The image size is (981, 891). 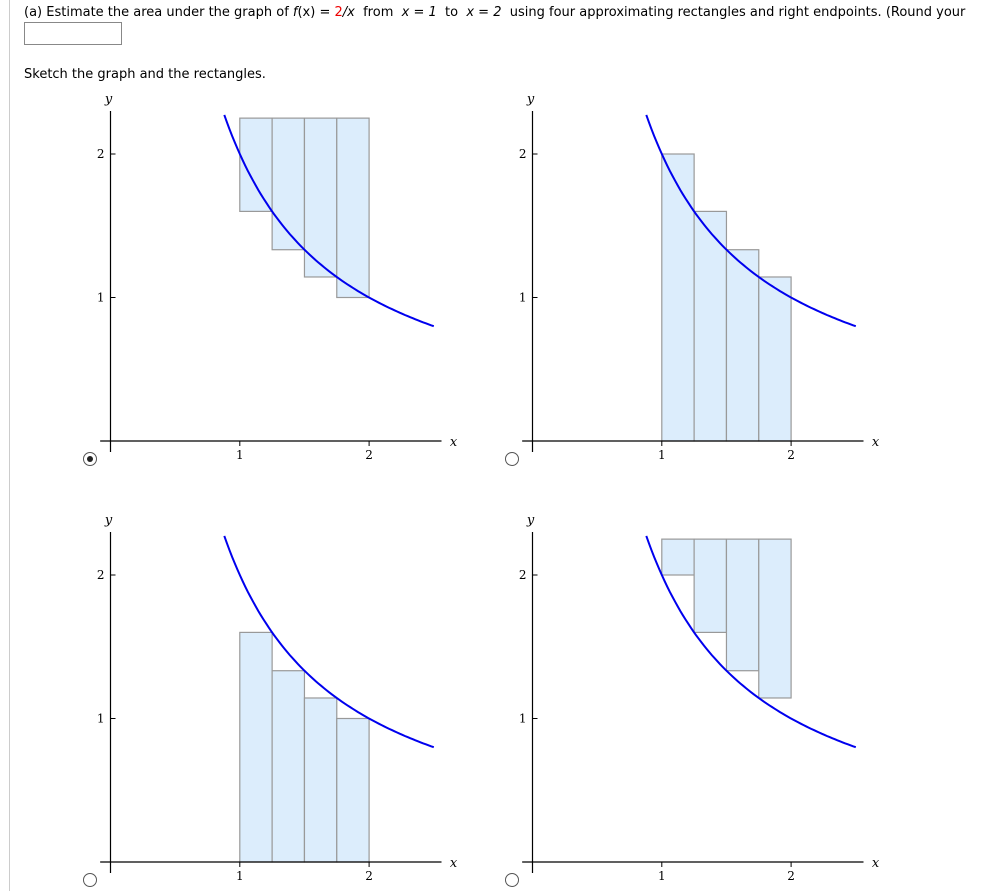 What do you see at coordinates (145, 74) in the screenshot?
I see `instruction-text: Sketch the graph and the rectangles.` at bounding box center [145, 74].